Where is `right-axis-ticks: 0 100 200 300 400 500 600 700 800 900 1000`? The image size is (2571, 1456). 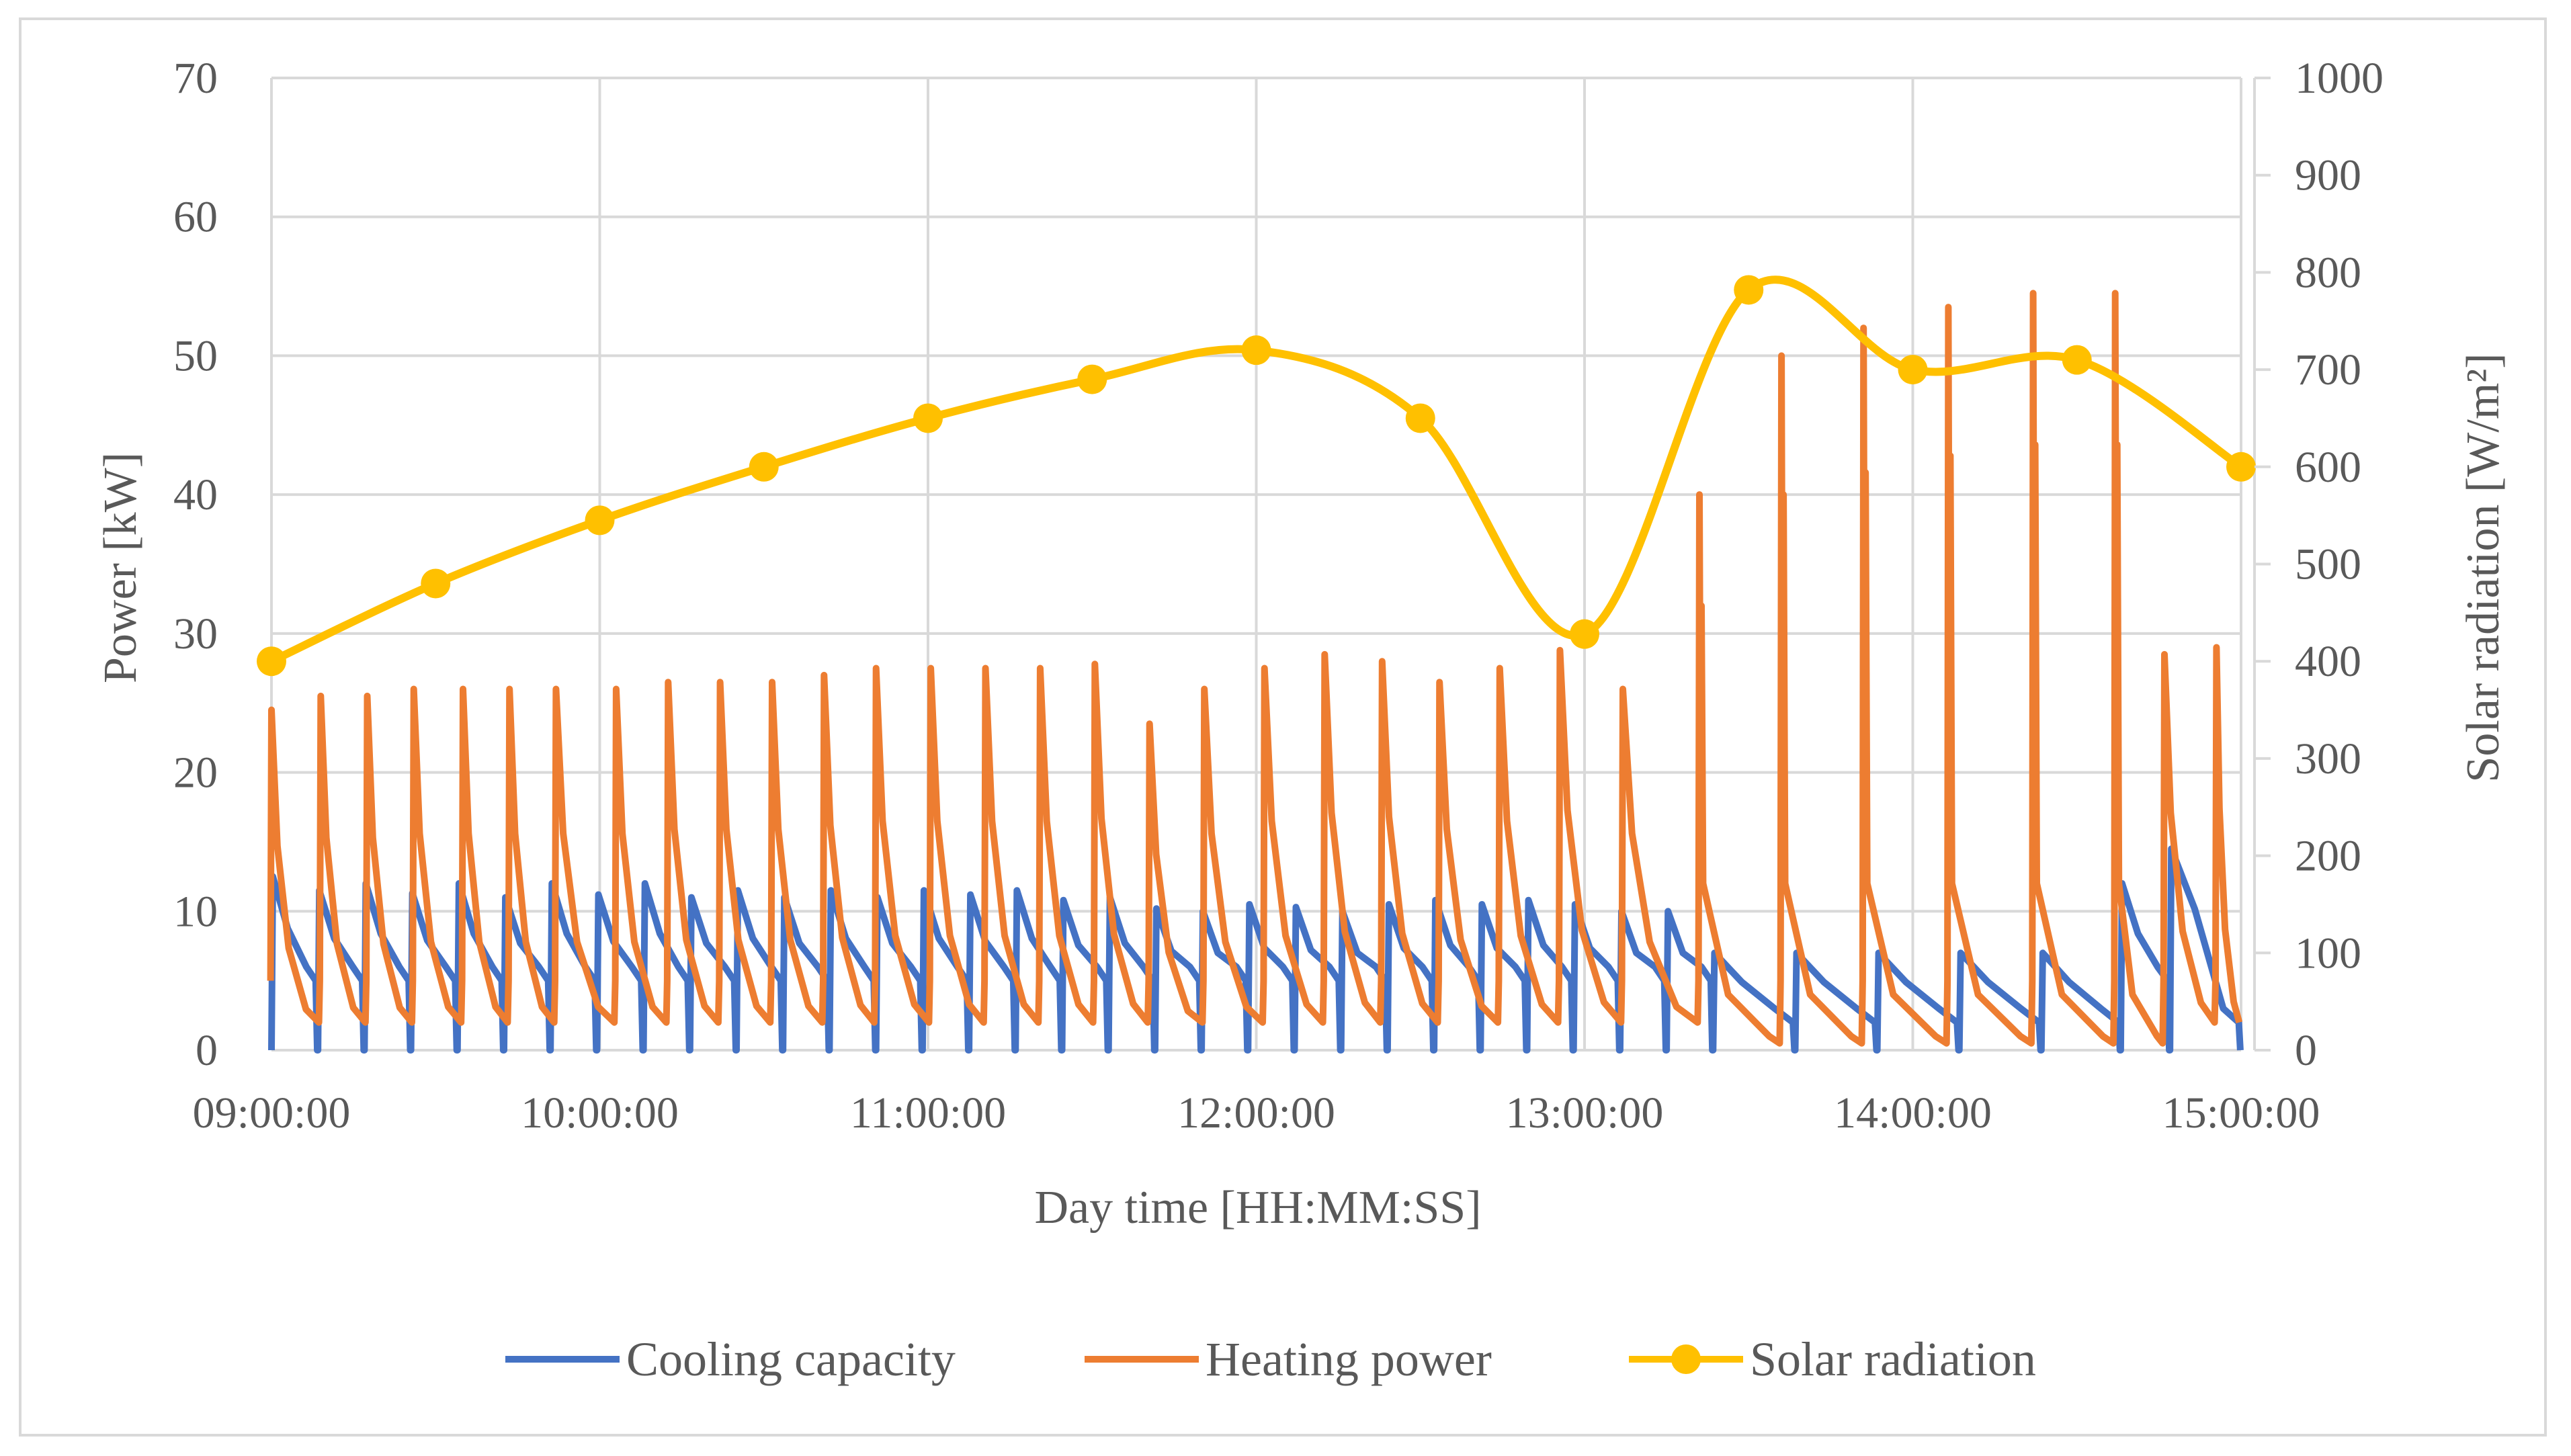 right-axis-ticks: 0 100 200 300 400 500 600 700 800 900 1000 is located at coordinates (2319, 564).